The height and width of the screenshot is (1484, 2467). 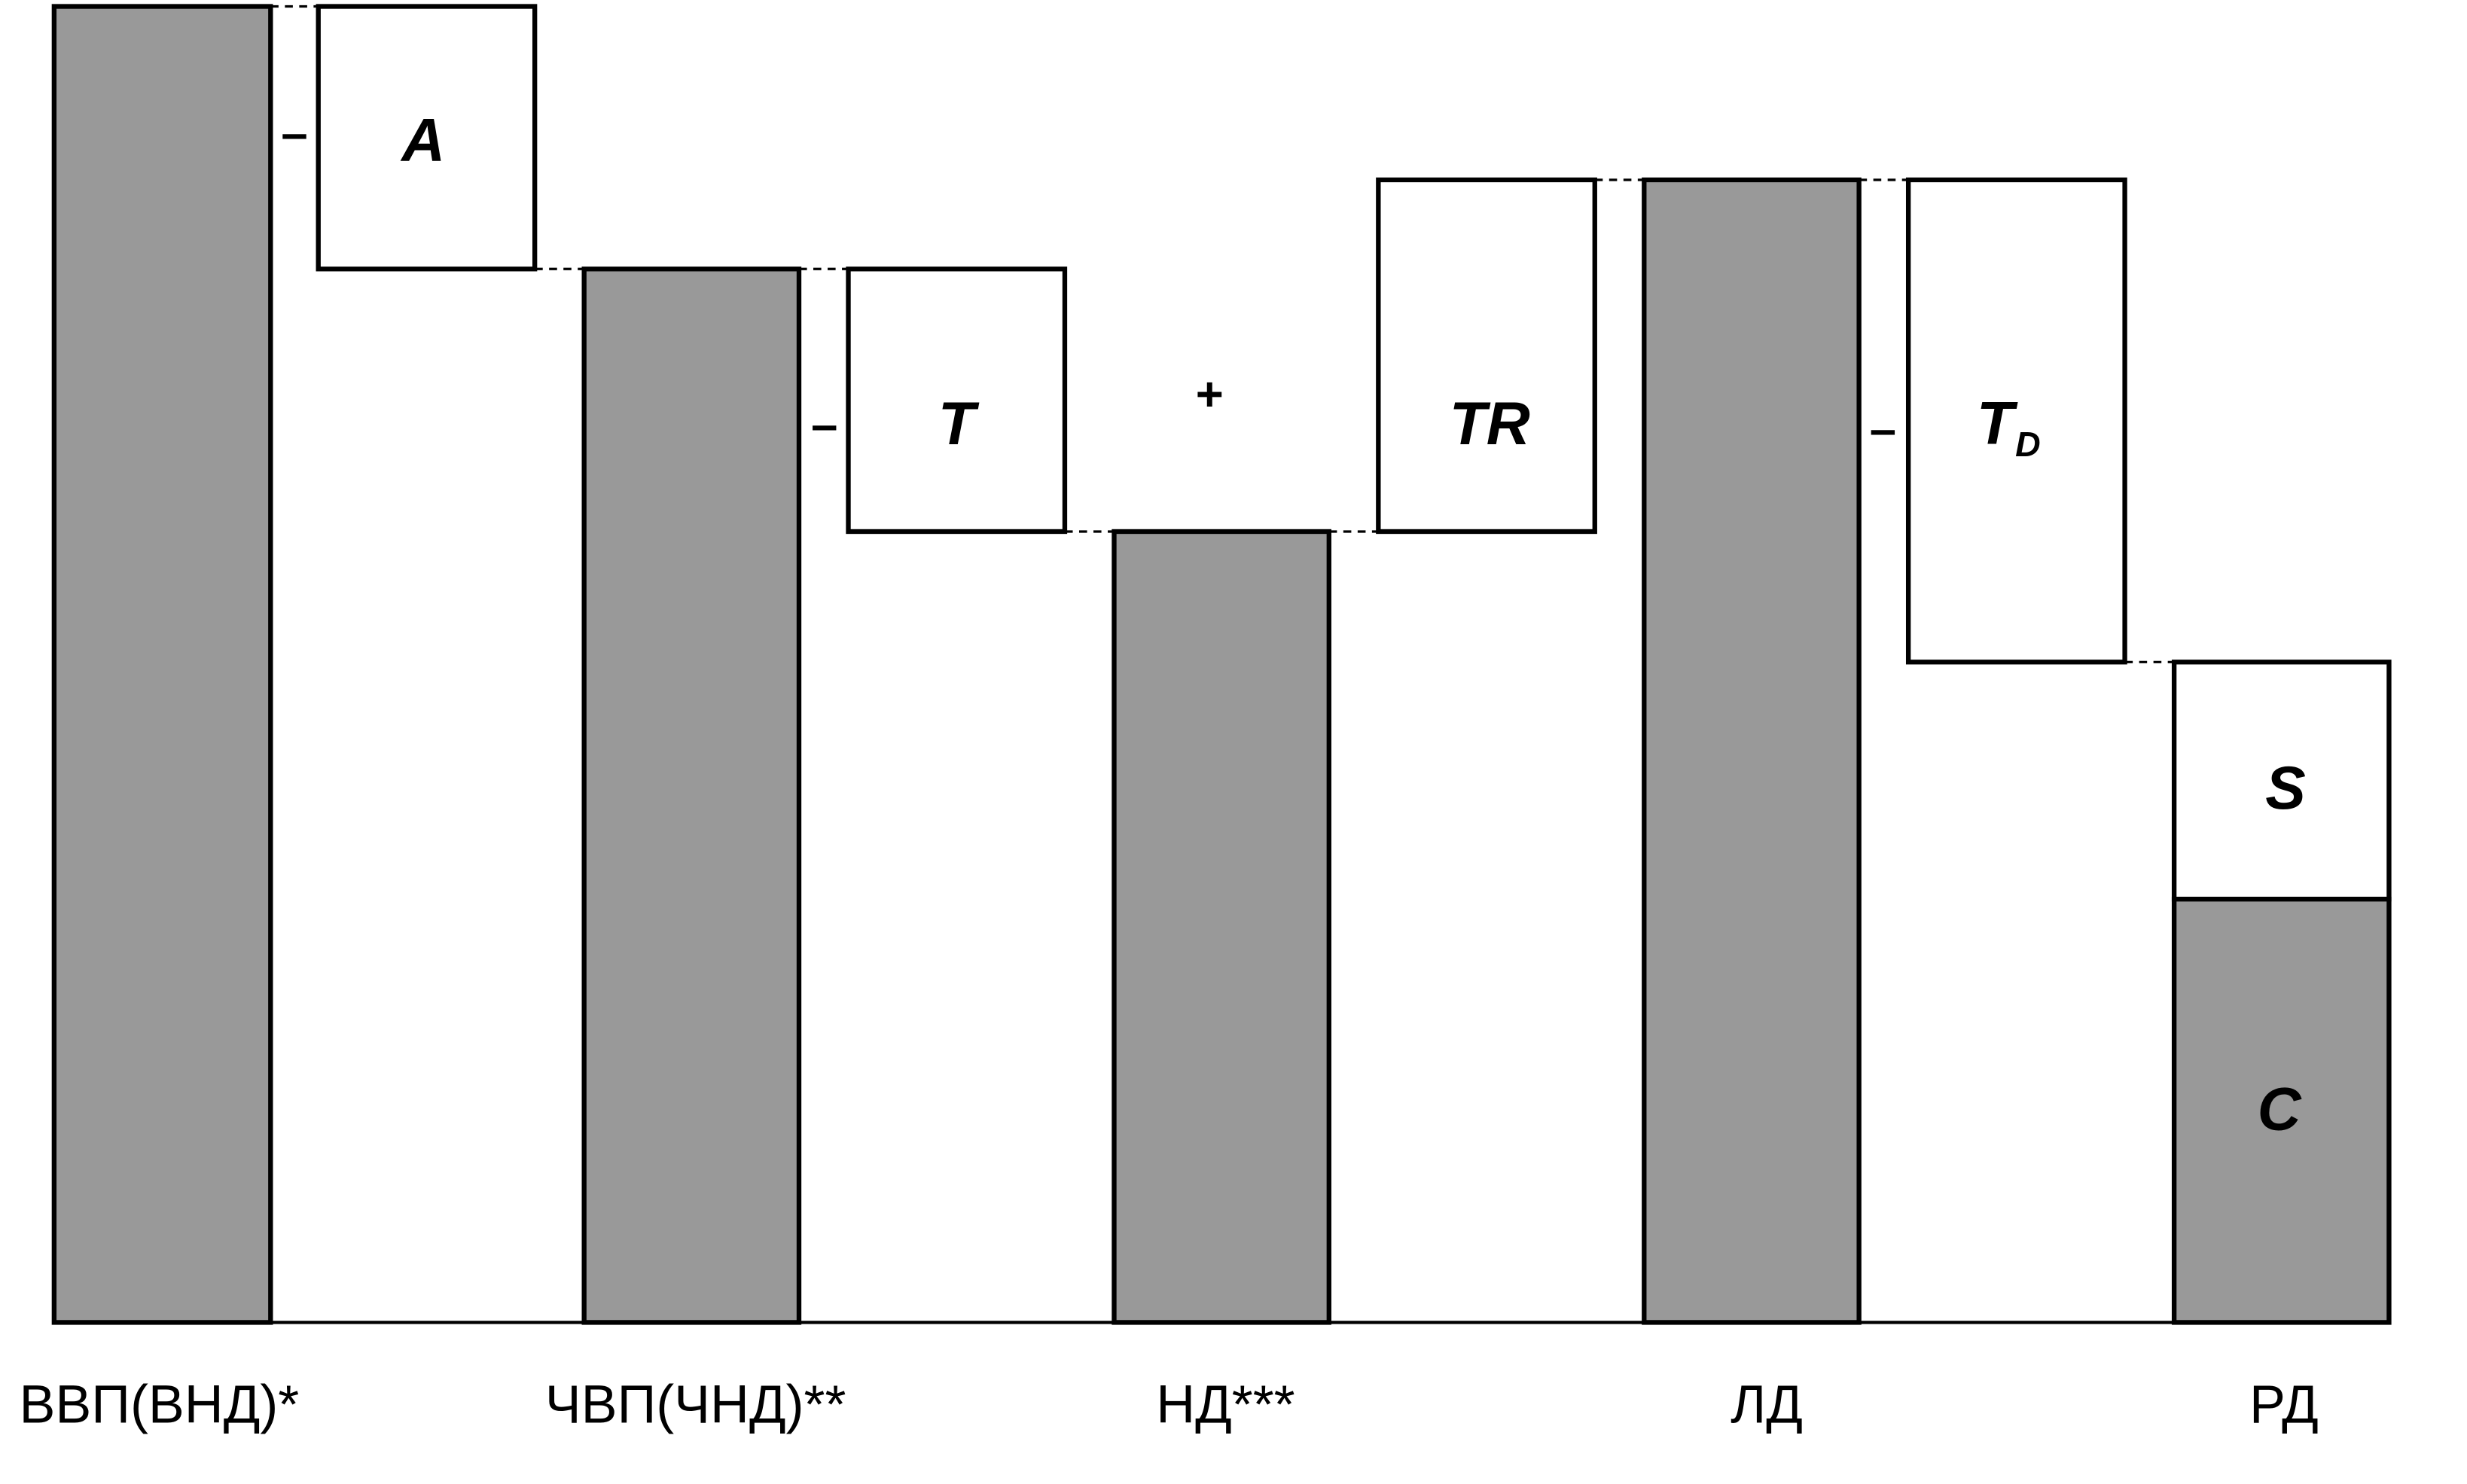 I want to click on operator: +, so click(x=1210, y=394).